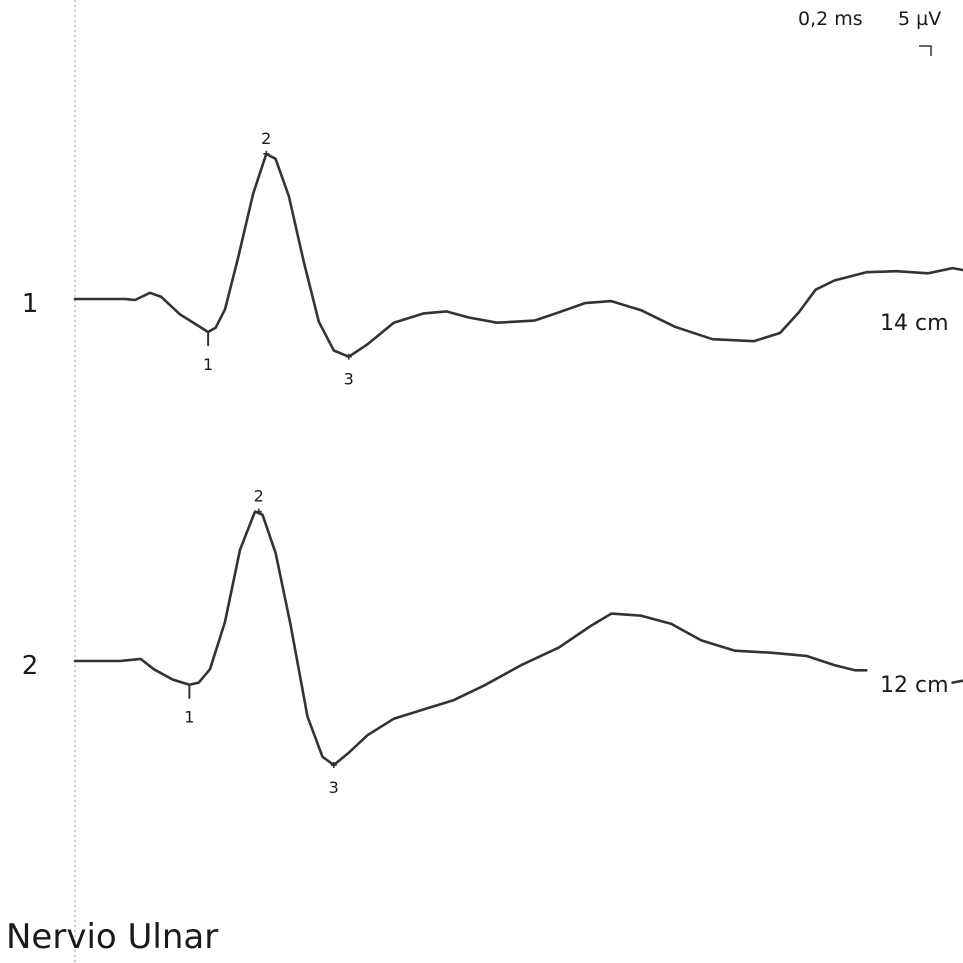 Image resolution: width=963 pixels, height=963 pixels. What do you see at coordinates (266, 138) in the screenshot?
I see `trace-1-marker-2-label: 2` at bounding box center [266, 138].